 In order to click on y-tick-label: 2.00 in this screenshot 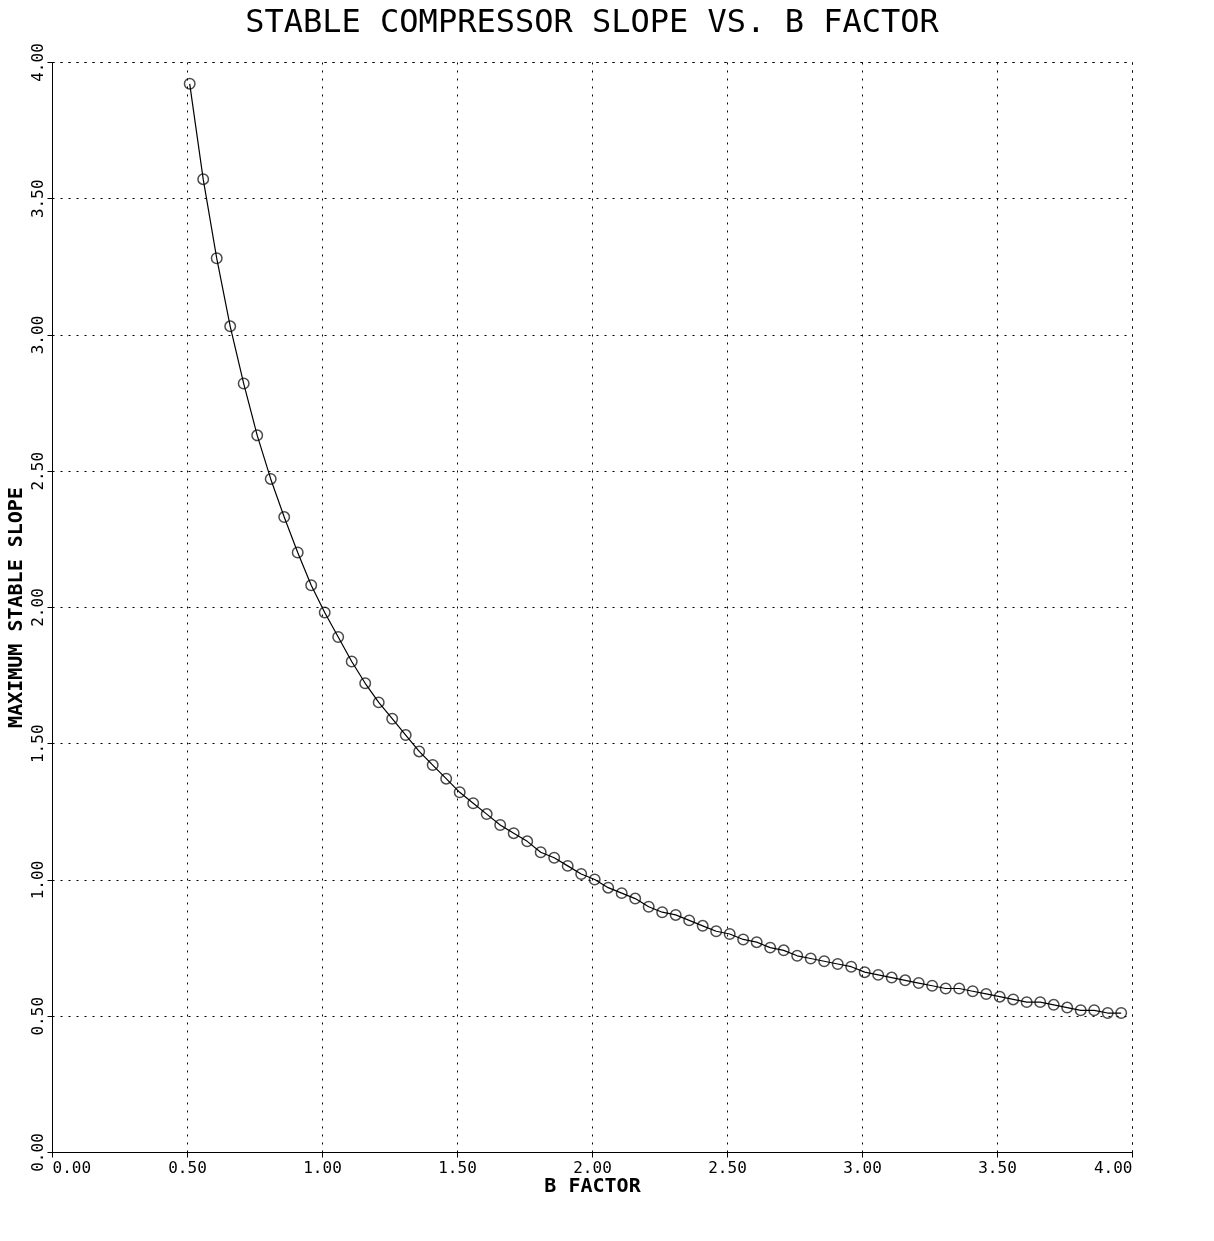, I will do `click(37, 607)`.